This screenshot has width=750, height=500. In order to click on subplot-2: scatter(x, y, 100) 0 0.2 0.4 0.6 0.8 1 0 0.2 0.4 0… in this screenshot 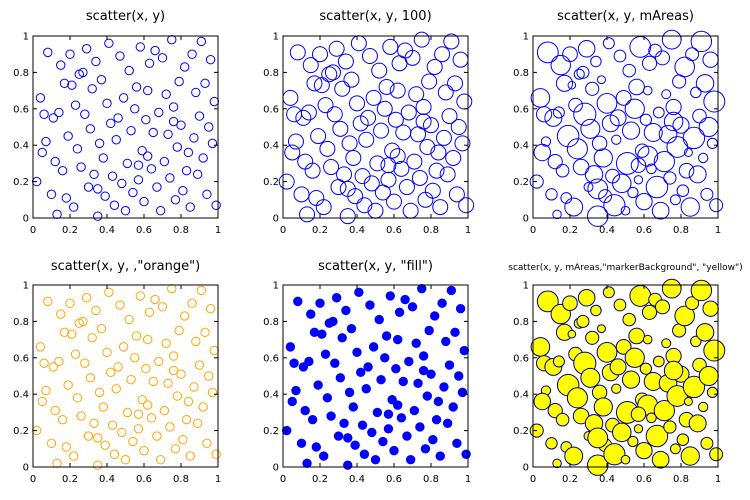, I will do `click(369, 122)`.